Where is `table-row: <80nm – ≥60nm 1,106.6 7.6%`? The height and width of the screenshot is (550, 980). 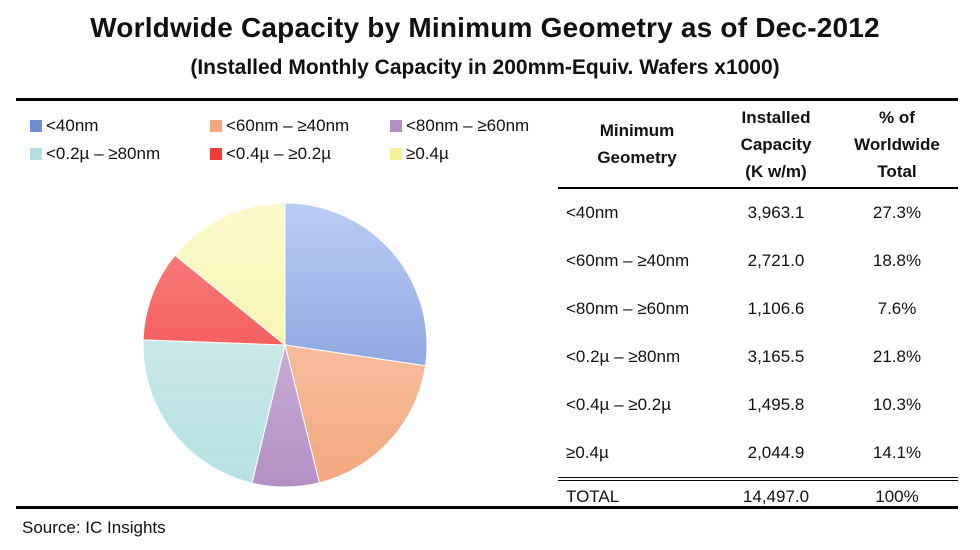
table-row: <80nm – ≥60nm 1,106.6 7.6% is located at coordinates (758, 309).